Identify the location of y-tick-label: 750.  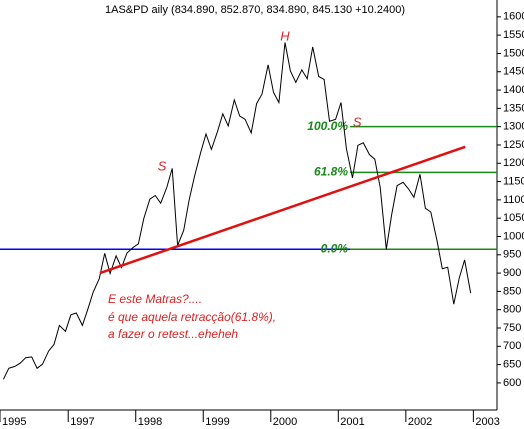
(512, 328).